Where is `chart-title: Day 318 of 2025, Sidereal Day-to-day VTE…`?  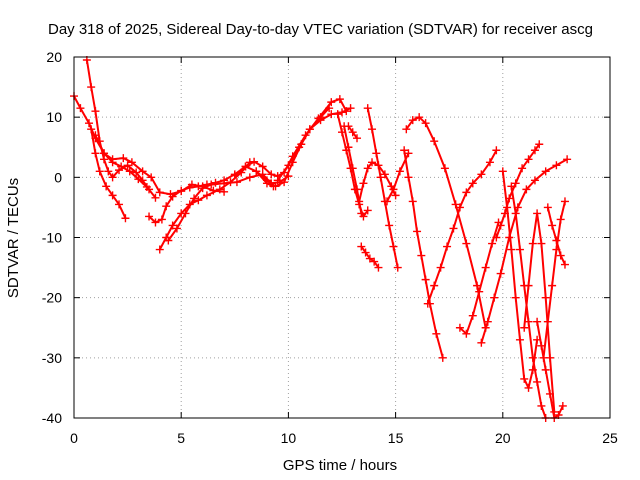 chart-title: Day 318 of 2025, Sidereal Day-to-day VTE… is located at coordinates (320, 29).